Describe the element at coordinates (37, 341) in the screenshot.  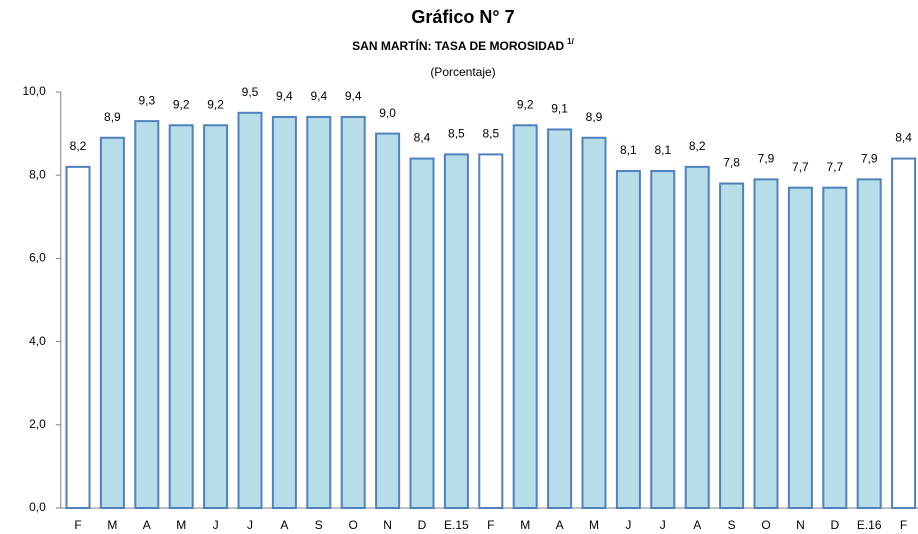
I see `y-tick-label: 4,0` at that location.